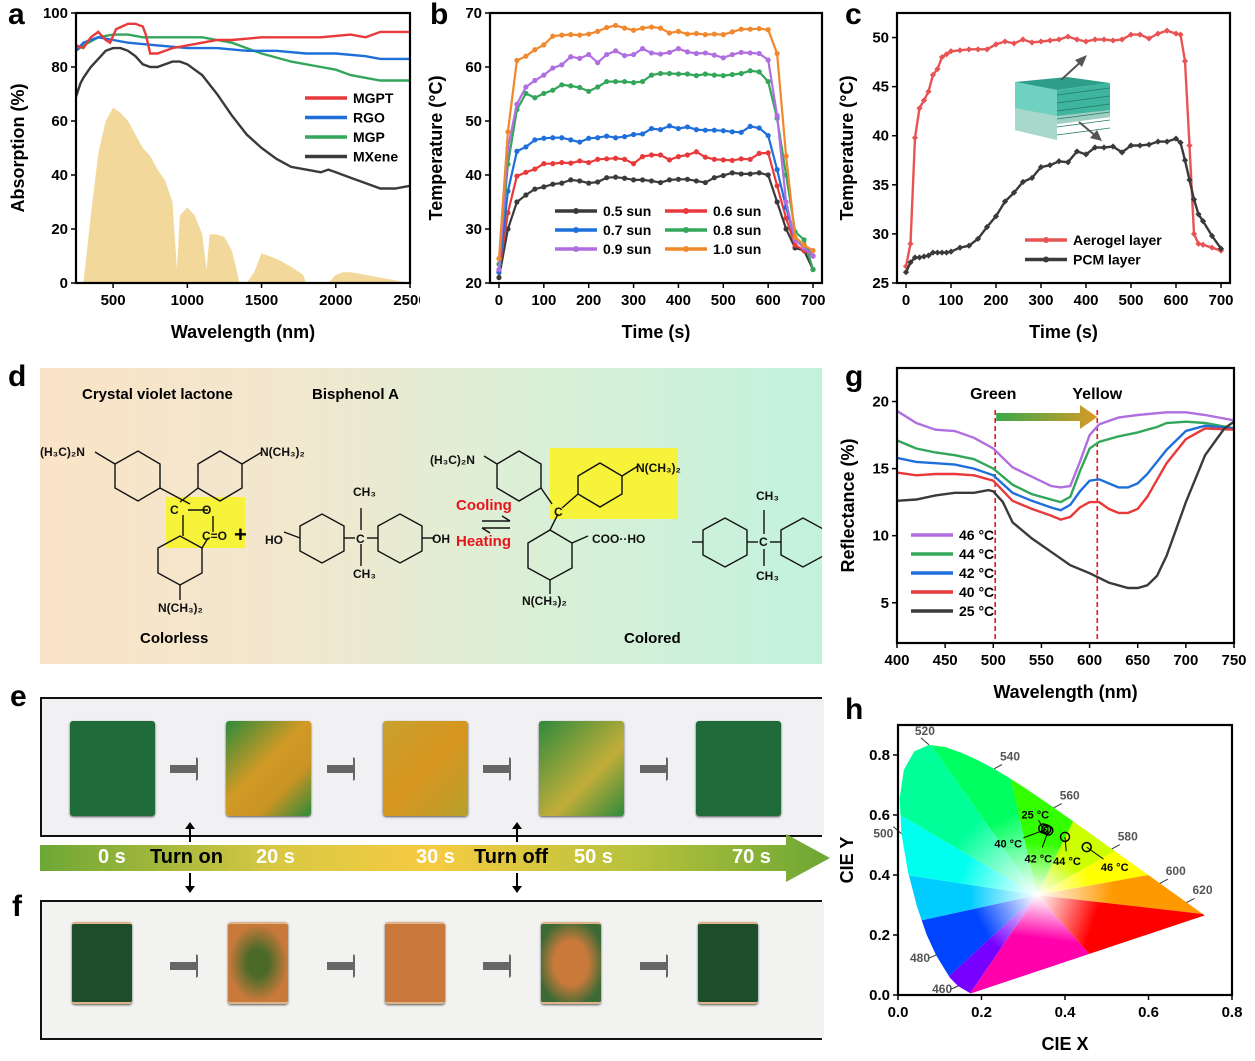  What do you see at coordinates (1040, 300) in the screenshot?
I see `x-tick-label: 300` at bounding box center [1040, 300].